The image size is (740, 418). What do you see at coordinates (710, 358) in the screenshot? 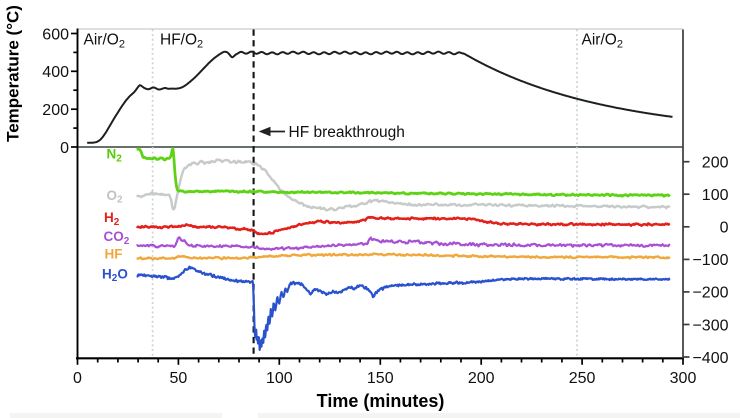
I see `svg-text: −400` at bounding box center [710, 358].